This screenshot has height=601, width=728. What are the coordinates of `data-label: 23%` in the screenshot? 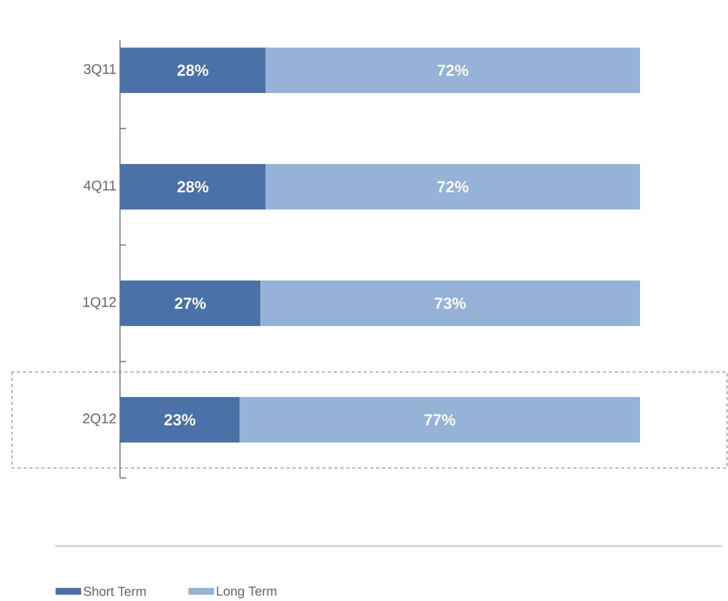 It's located at (180, 420).